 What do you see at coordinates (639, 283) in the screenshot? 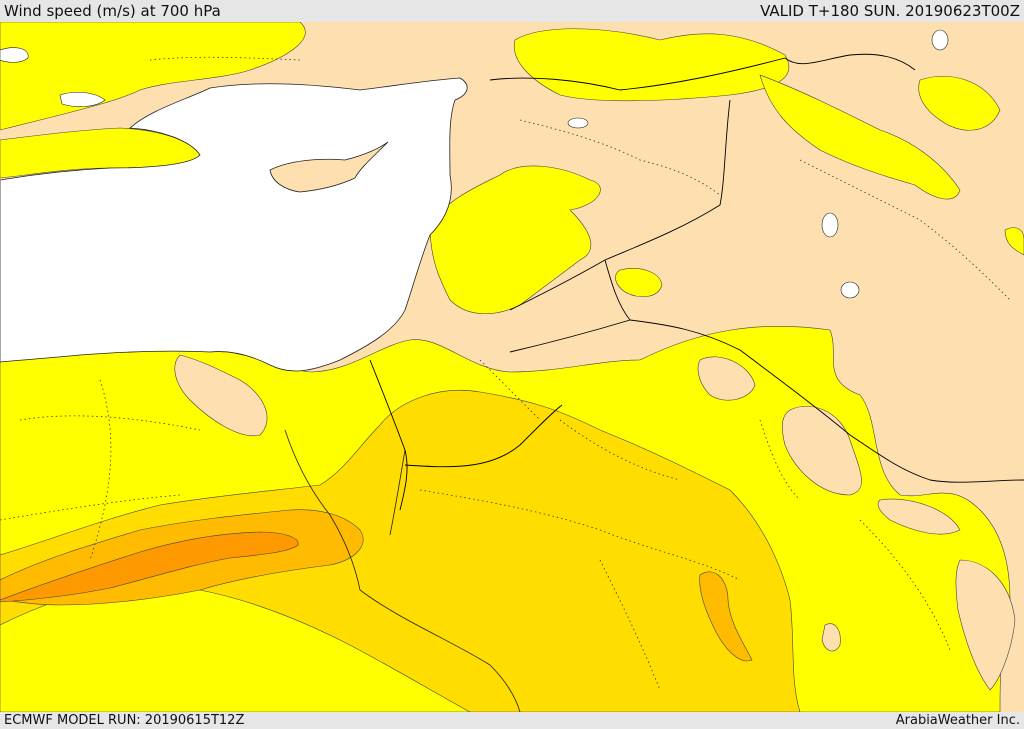
I see `wind-region-small-iraq` at bounding box center [639, 283].